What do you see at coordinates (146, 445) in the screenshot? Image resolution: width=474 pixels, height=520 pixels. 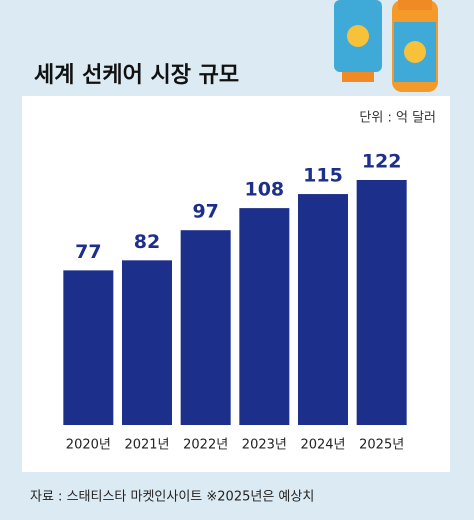 I see `x-tick-label: 2021년` at bounding box center [146, 445].